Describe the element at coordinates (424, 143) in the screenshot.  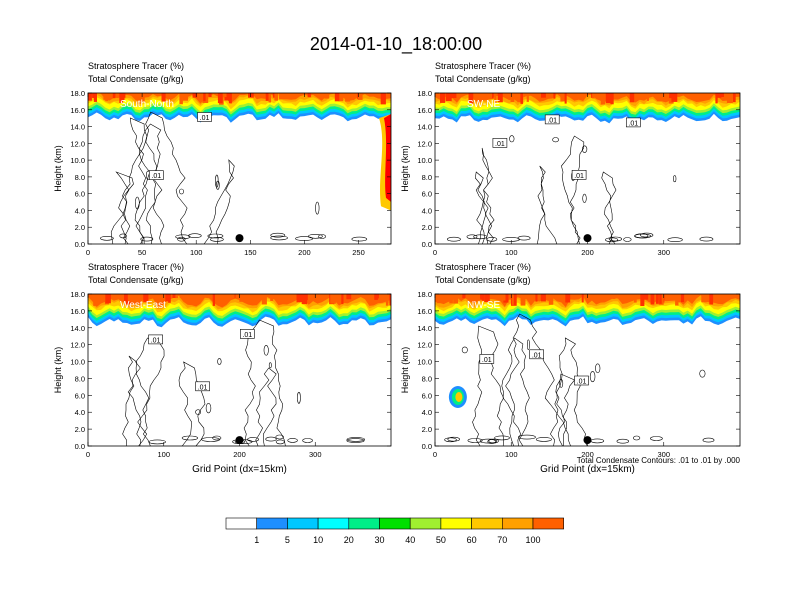
I see `y-tick-label: 12.0` at that location.